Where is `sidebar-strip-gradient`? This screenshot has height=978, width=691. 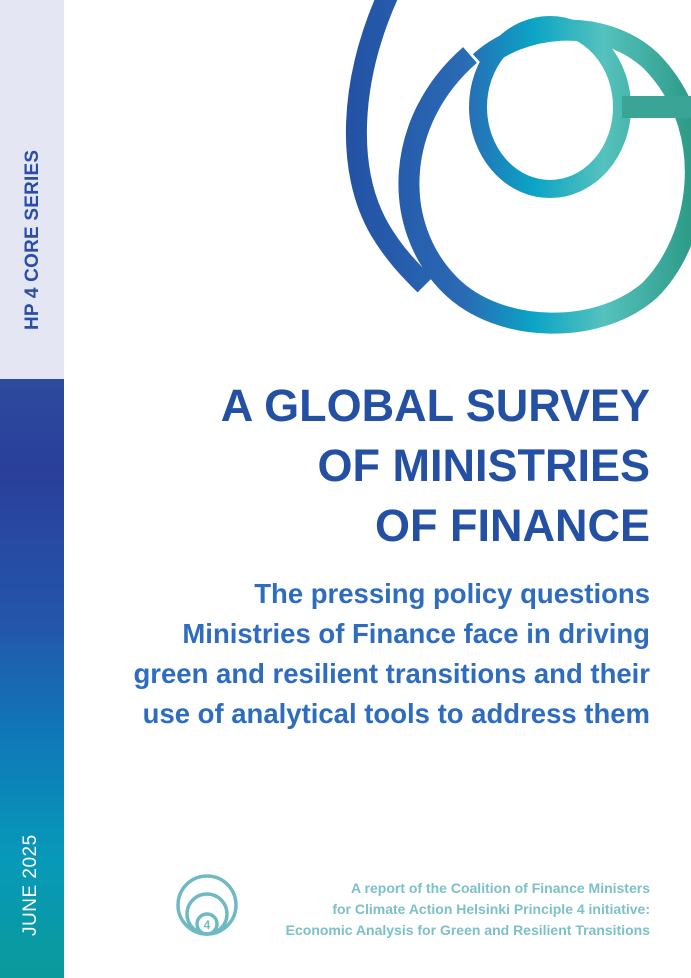
sidebar-strip-gradient is located at coordinates (32, 678).